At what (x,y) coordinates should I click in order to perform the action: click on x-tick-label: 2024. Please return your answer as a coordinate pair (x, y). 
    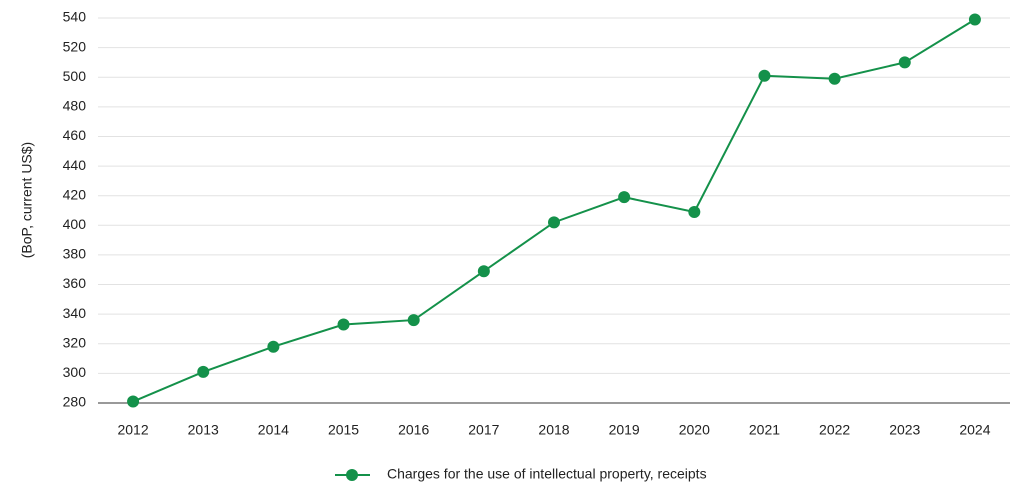
    Looking at the image, I should click on (974, 430).